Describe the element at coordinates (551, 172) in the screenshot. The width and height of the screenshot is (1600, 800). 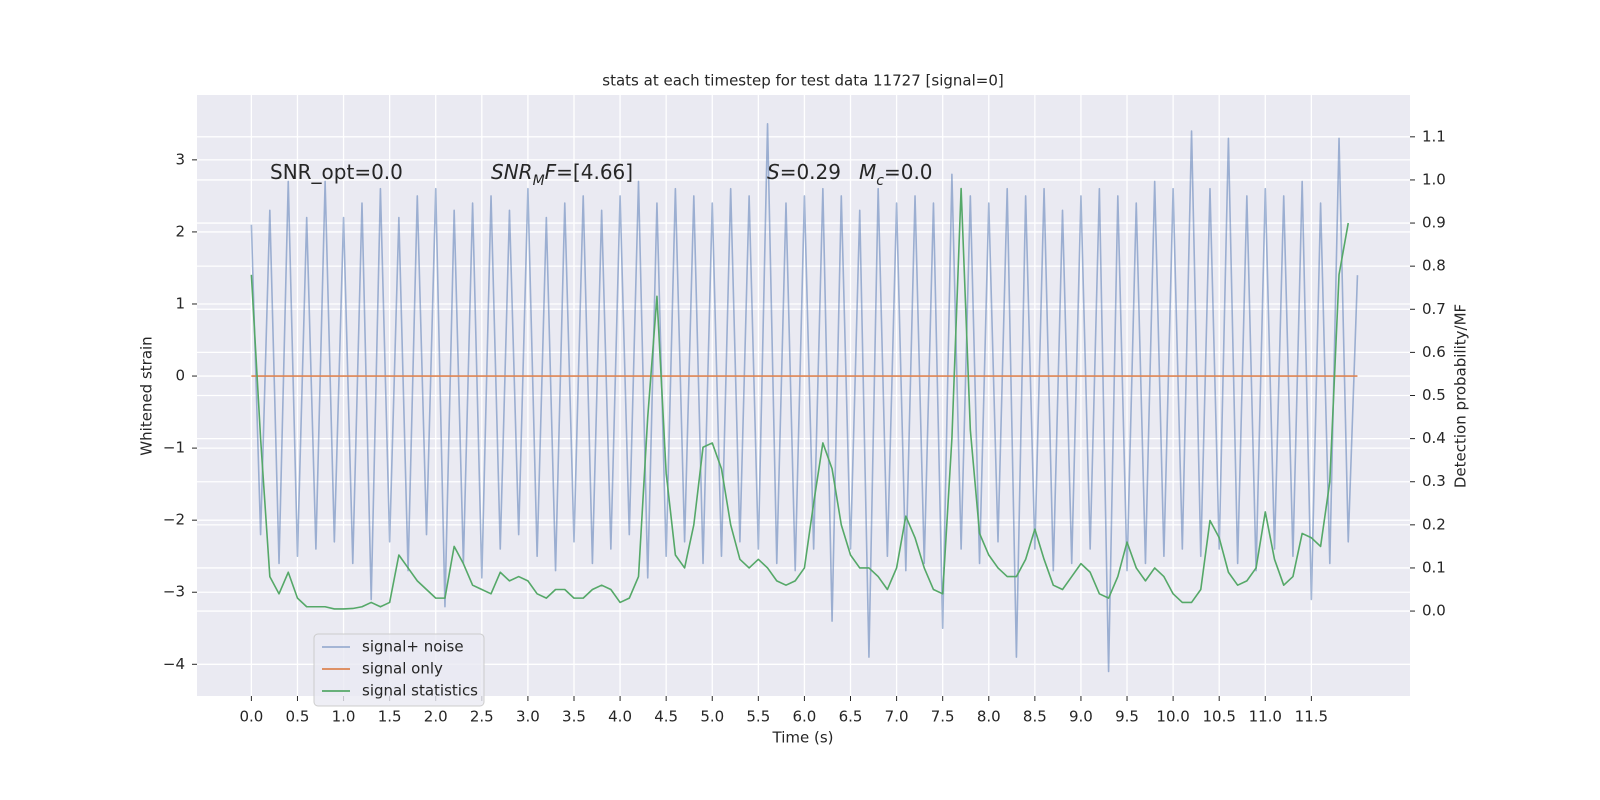
I see `annotation-part: F` at that location.